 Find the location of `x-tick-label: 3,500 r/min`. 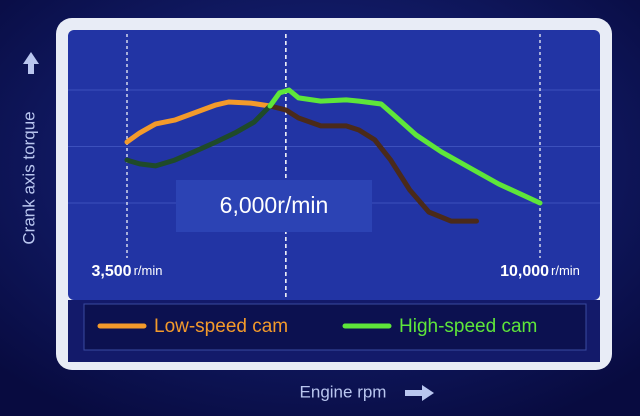

x-tick-label: 3,500 r/min is located at coordinates (127, 271).